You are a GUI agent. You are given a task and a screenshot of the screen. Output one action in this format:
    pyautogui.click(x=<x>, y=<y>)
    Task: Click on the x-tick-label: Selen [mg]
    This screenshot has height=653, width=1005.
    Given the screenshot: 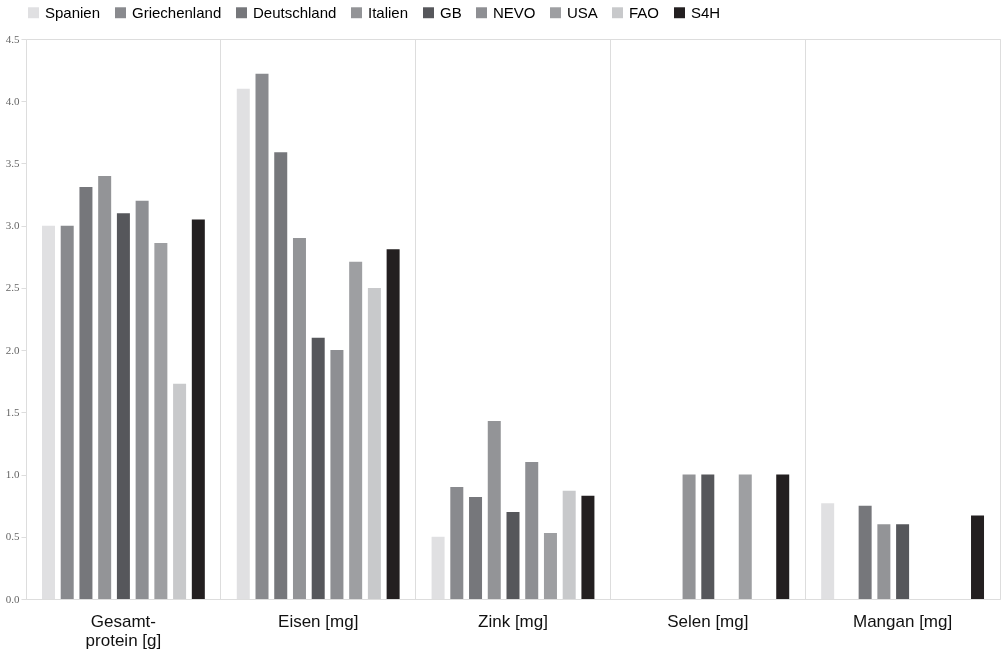 What is the action you would take?
    pyautogui.click(x=708, y=621)
    